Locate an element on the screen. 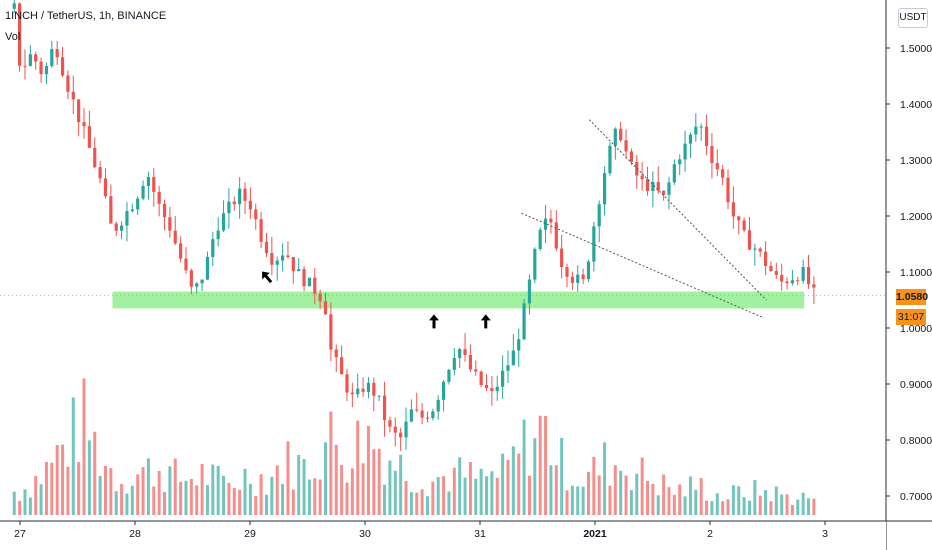 This screenshot has width=932, height=550. y-tick-label: 1.1000 is located at coordinates (916, 273).